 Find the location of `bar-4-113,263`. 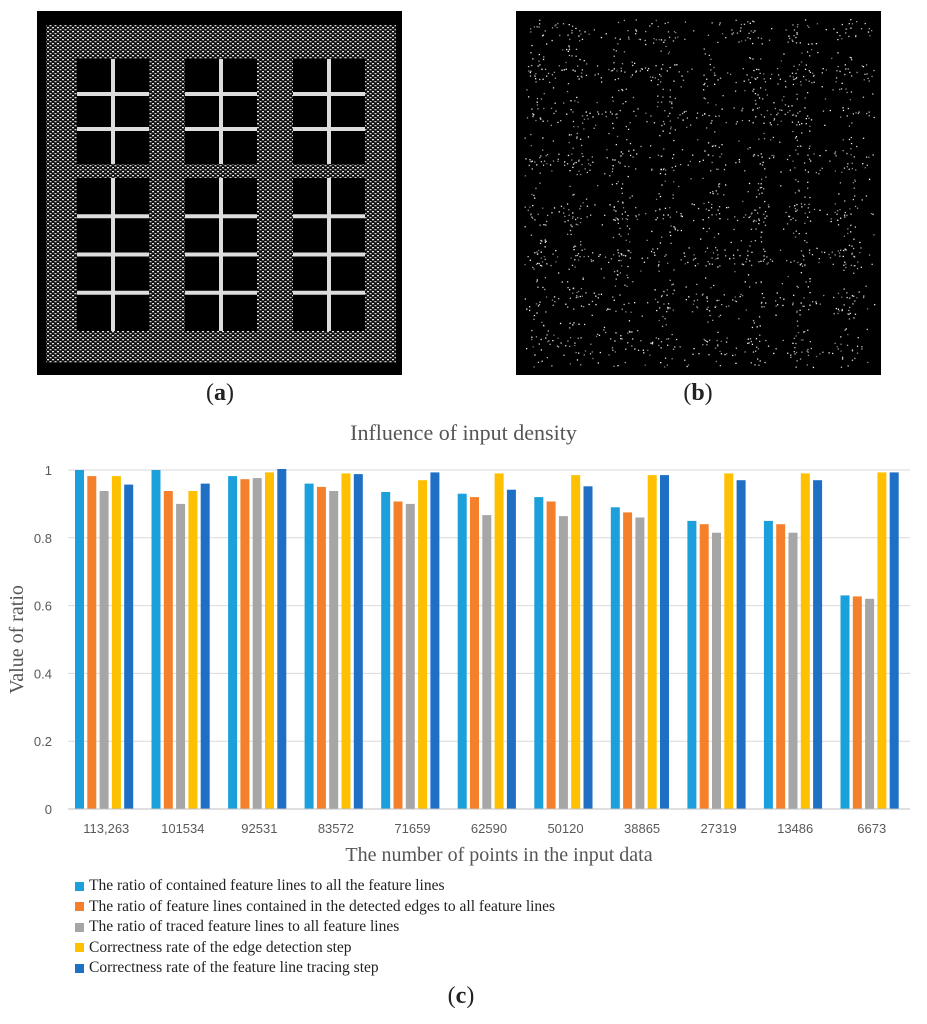

bar-4-113,263 is located at coordinates (116, 642).